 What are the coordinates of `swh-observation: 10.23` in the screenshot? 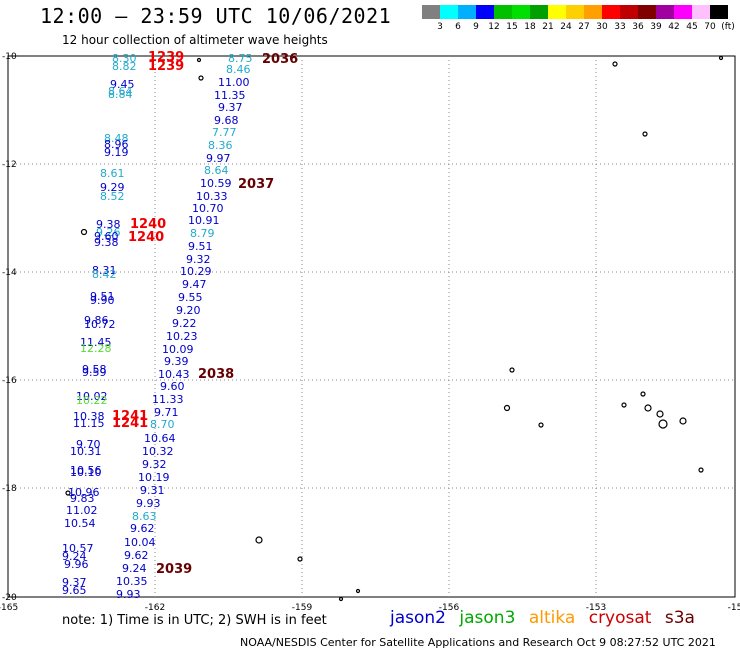 It's located at (182, 336).